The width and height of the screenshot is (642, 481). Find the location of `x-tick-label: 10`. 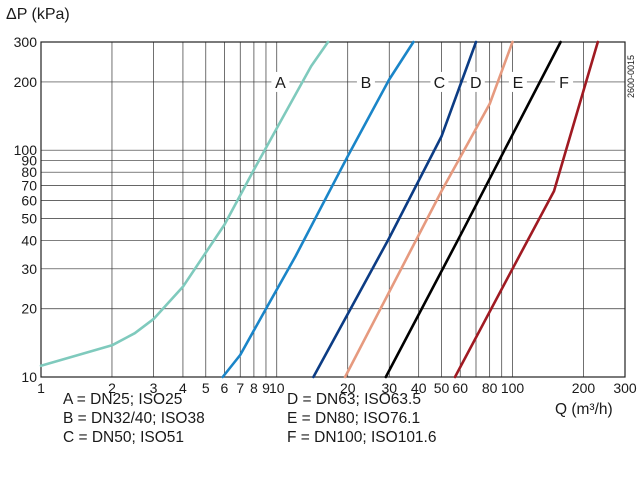

x-tick-label: 10 is located at coordinates (277, 388).